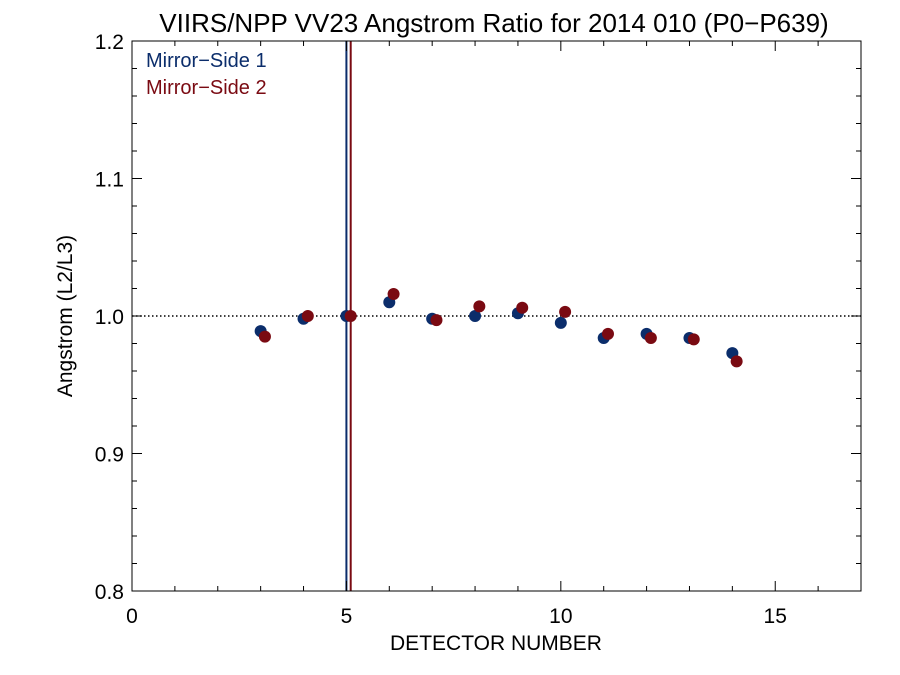  I want to click on x-tick-label: 0, so click(132, 616).